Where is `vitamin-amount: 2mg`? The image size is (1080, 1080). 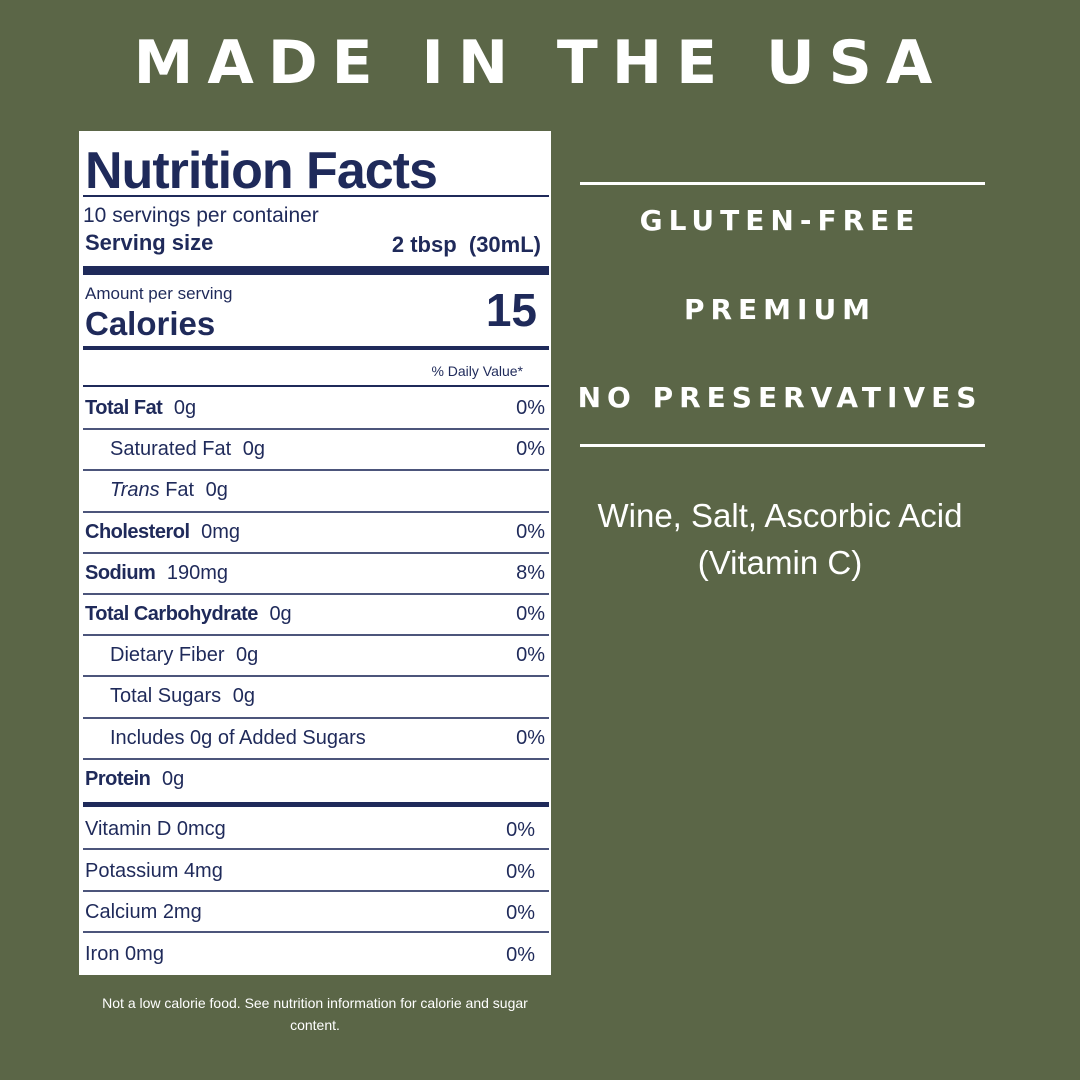 vitamin-amount: 2mg is located at coordinates (182, 912).